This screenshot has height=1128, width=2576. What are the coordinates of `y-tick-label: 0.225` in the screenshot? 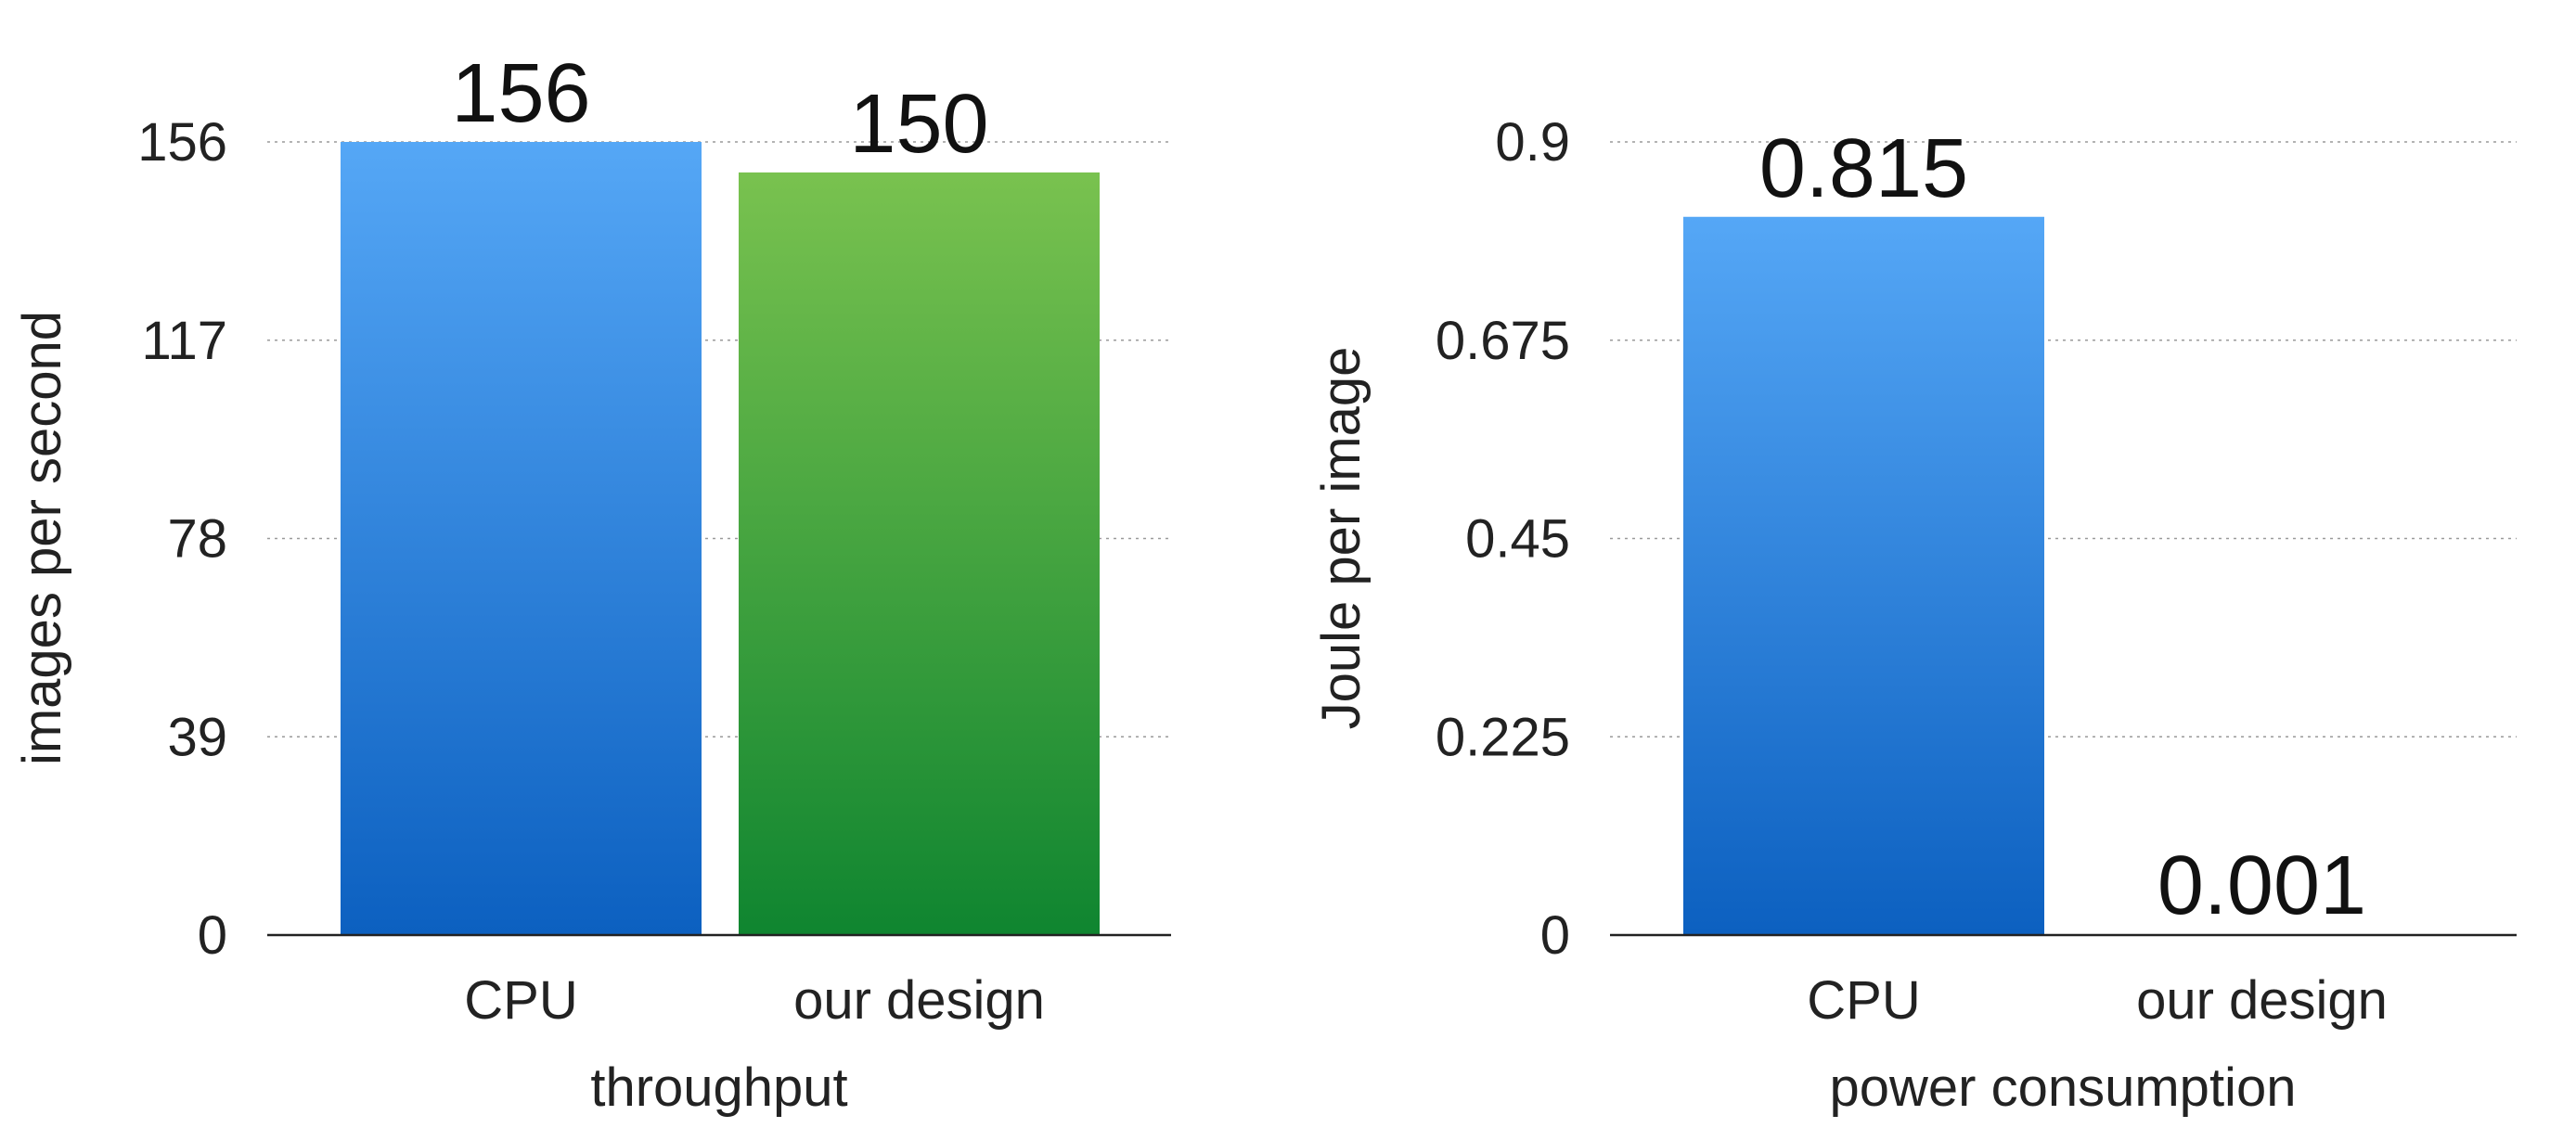 It's located at (1503, 737).